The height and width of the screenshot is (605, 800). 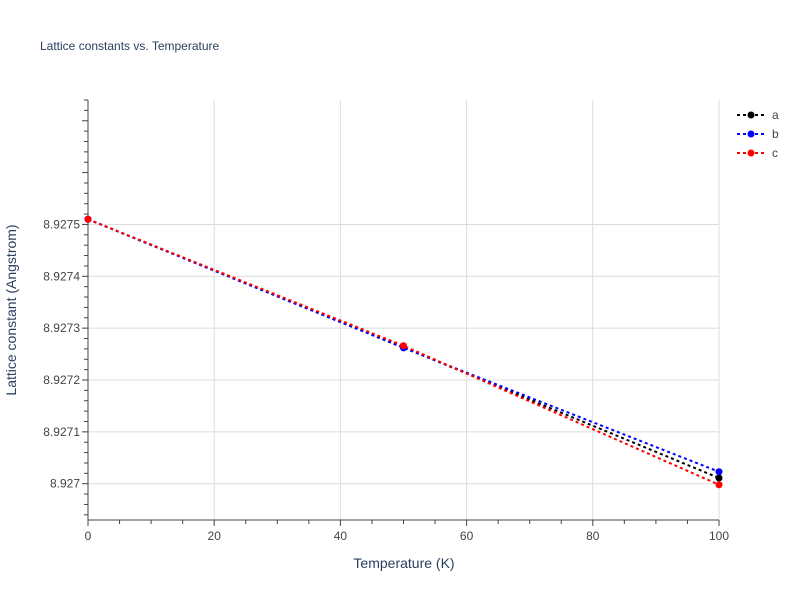 I want to click on y-tick-label: 8.9275, so click(x=61, y=224).